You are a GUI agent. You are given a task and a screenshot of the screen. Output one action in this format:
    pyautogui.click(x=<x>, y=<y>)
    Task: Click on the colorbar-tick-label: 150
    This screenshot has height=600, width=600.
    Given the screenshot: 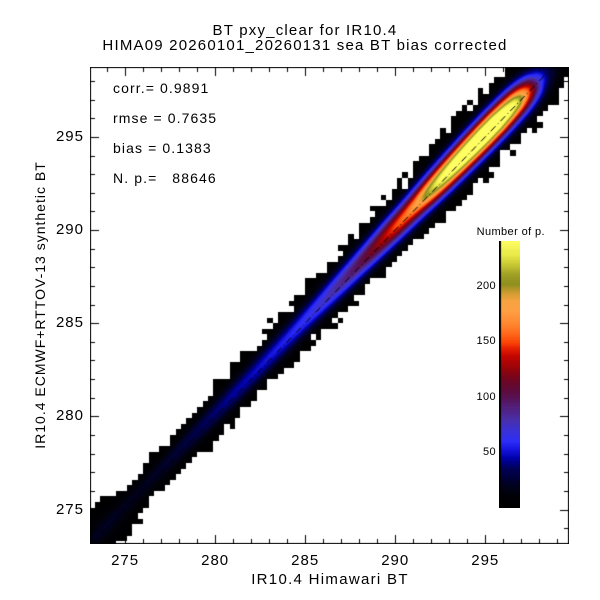 What is the action you would take?
    pyautogui.click(x=486, y=341)
    